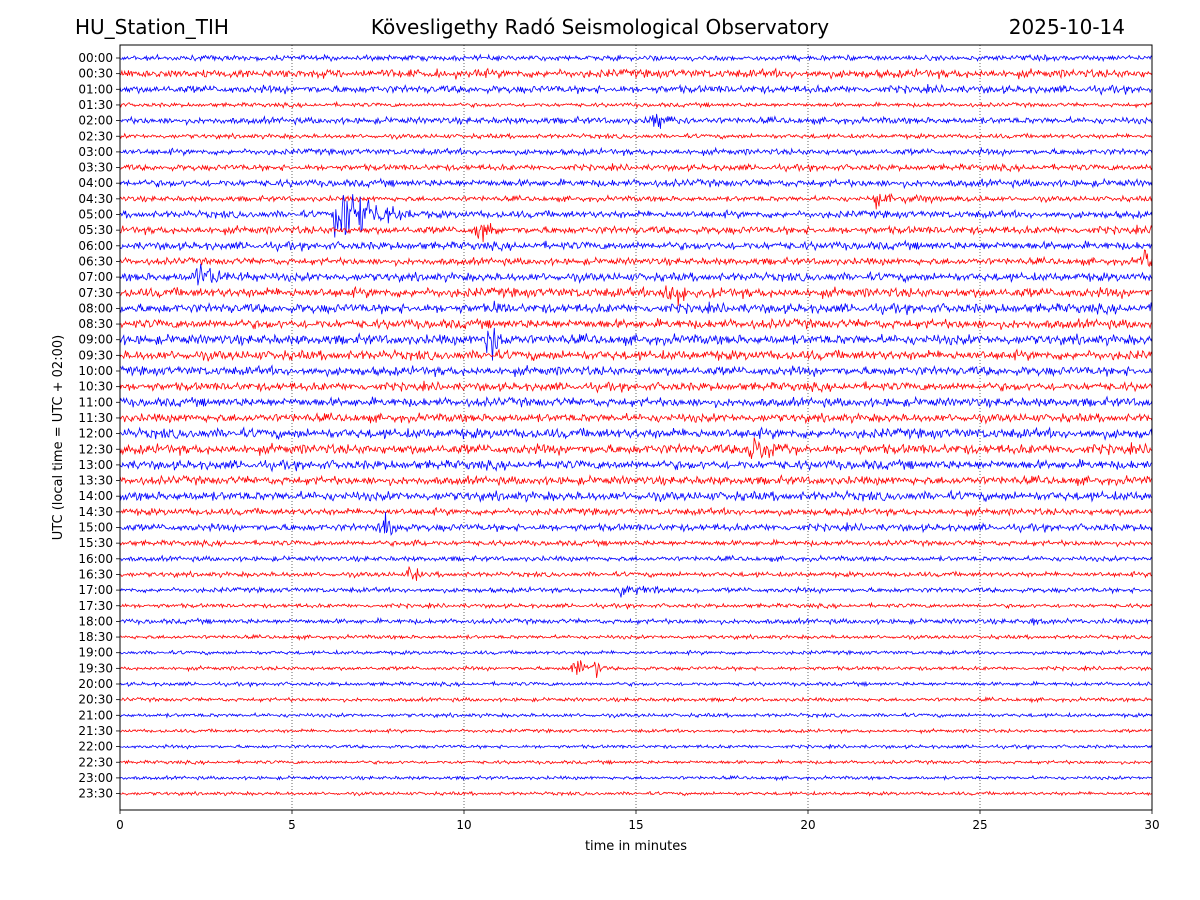  Describe the element at coordinates (95, 199) in the screenshot. I see `y-tick-label: 04:30` at that location.